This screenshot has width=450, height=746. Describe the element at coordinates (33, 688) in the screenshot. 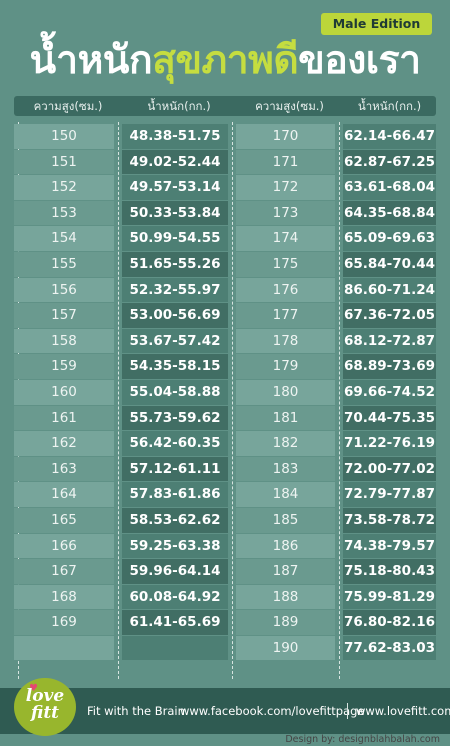

I see `heart-icon: ♥` at that location.